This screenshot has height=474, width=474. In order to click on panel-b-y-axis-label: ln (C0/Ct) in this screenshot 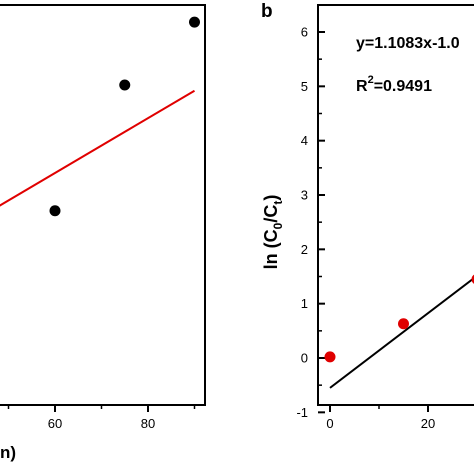, I will do `click(273, 232)`.